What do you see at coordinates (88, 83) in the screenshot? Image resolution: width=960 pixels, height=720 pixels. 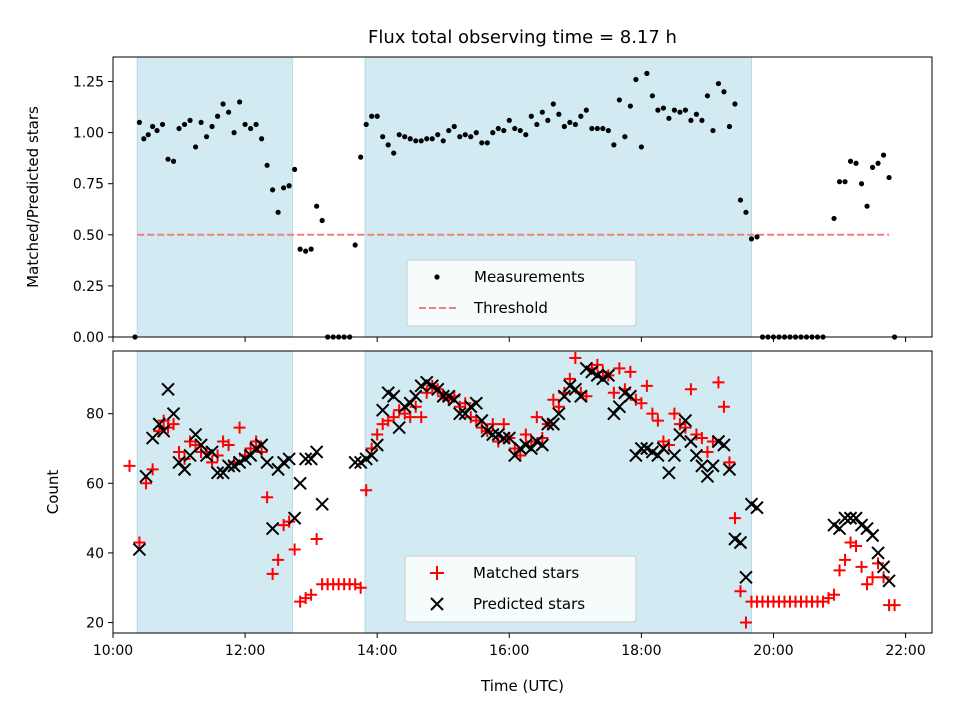 I see `ratio-y-tick-label: 1.25` at bounding box center [88, 83].